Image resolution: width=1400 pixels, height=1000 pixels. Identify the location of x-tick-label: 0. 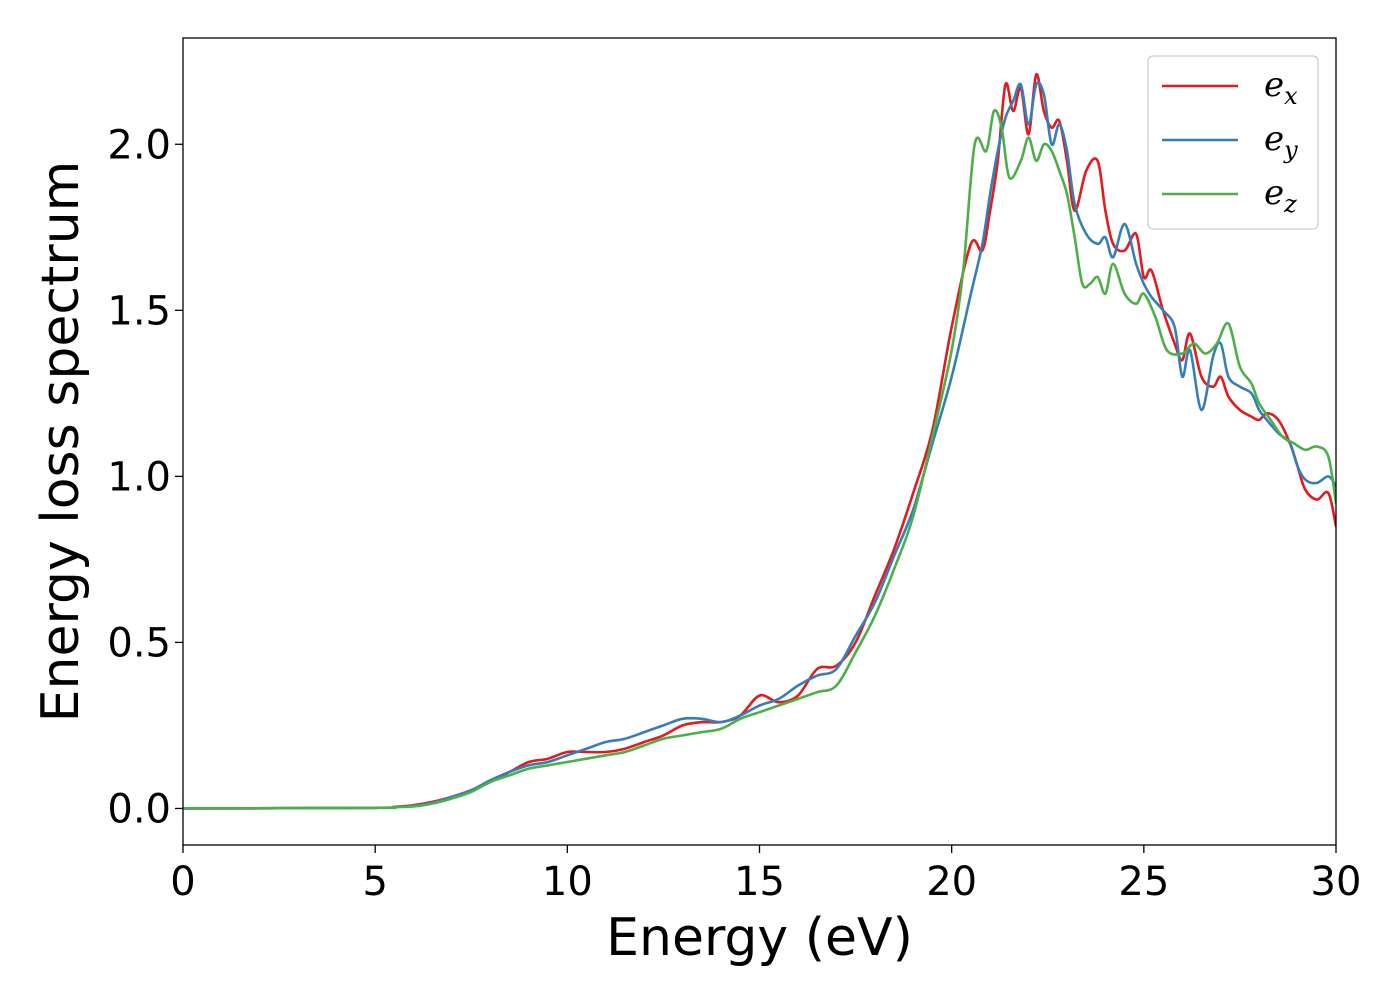
(182, 882).